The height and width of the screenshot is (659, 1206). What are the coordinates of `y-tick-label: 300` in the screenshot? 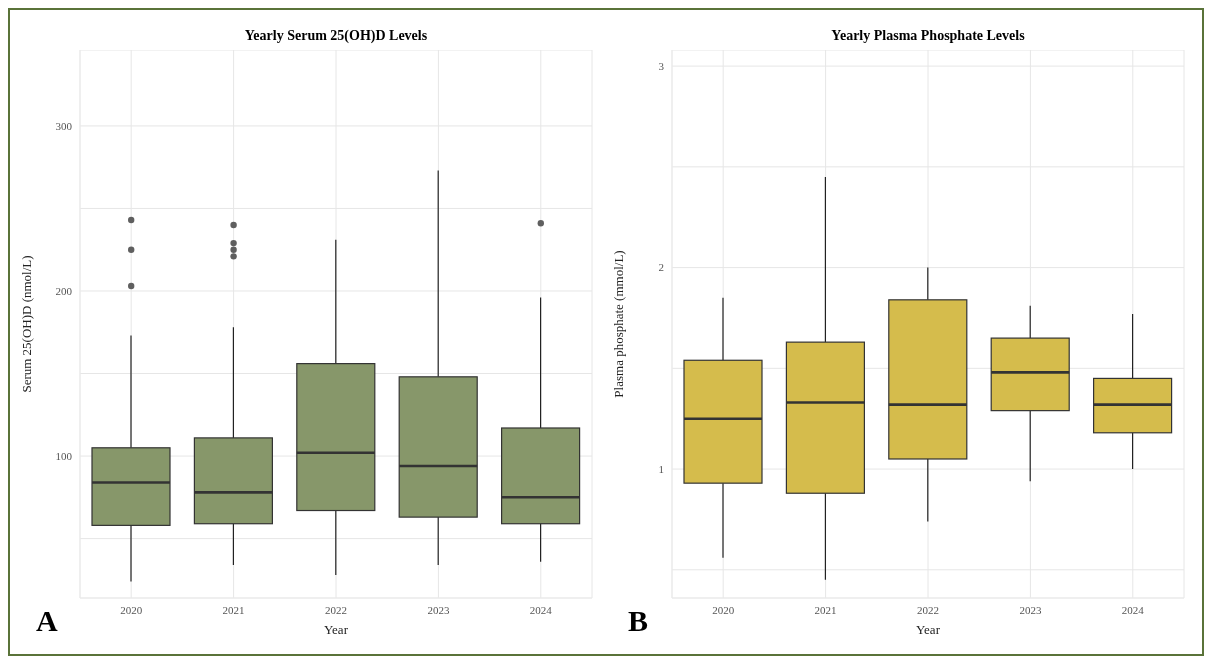 It's located at (64, 125).